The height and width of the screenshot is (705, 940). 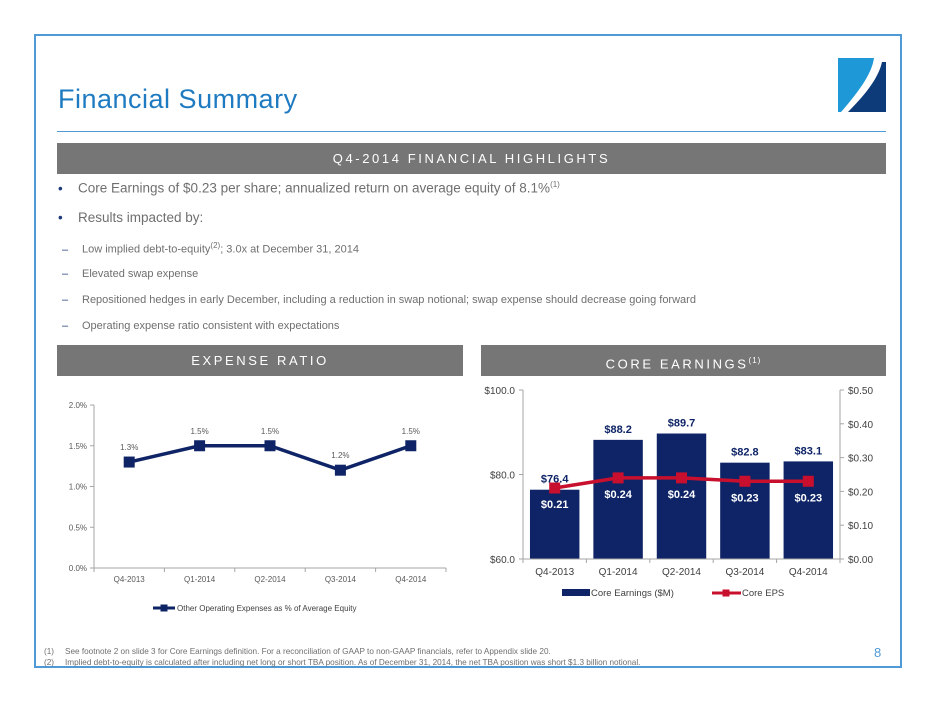 I want to click on slide-title: Financial Summary, so click(x=178, y=99).